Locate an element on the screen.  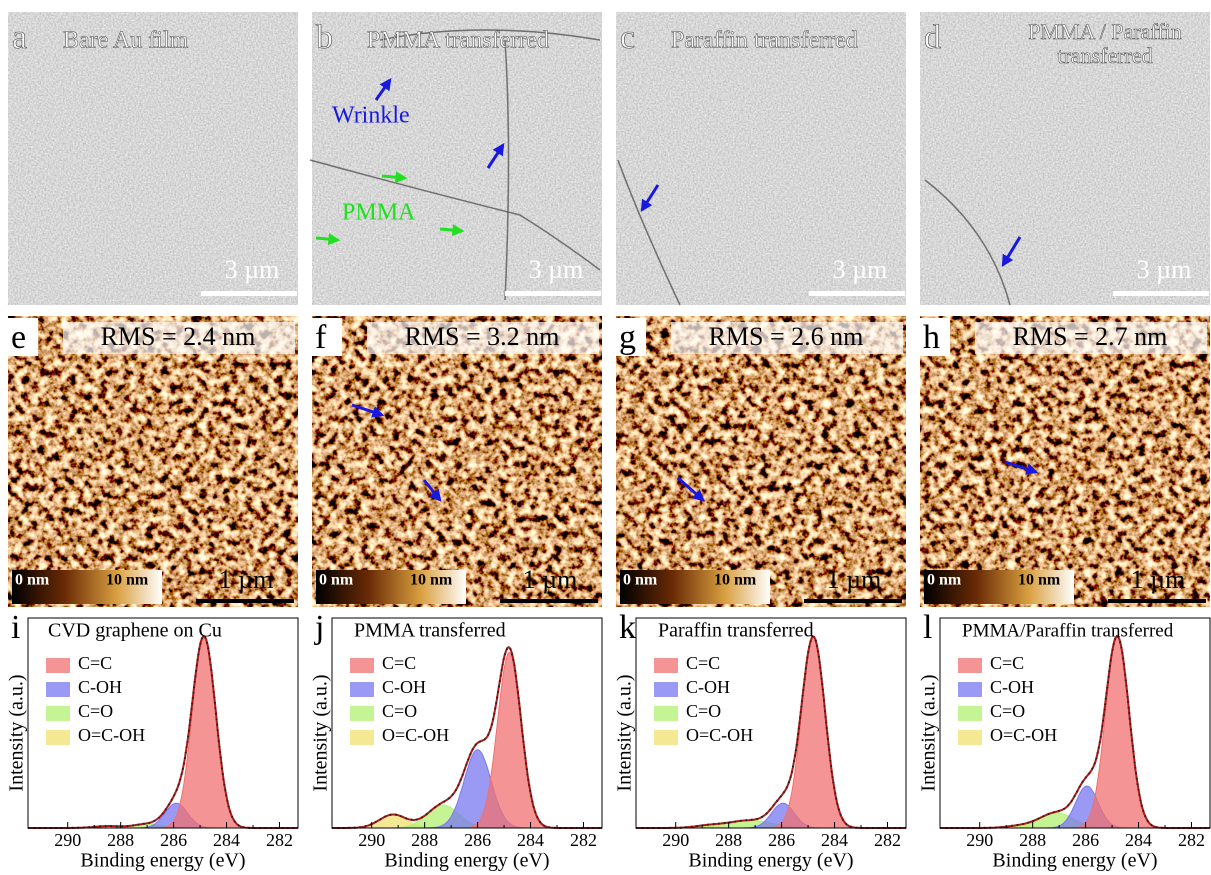
afm-image is located at coordinates (153, 461).